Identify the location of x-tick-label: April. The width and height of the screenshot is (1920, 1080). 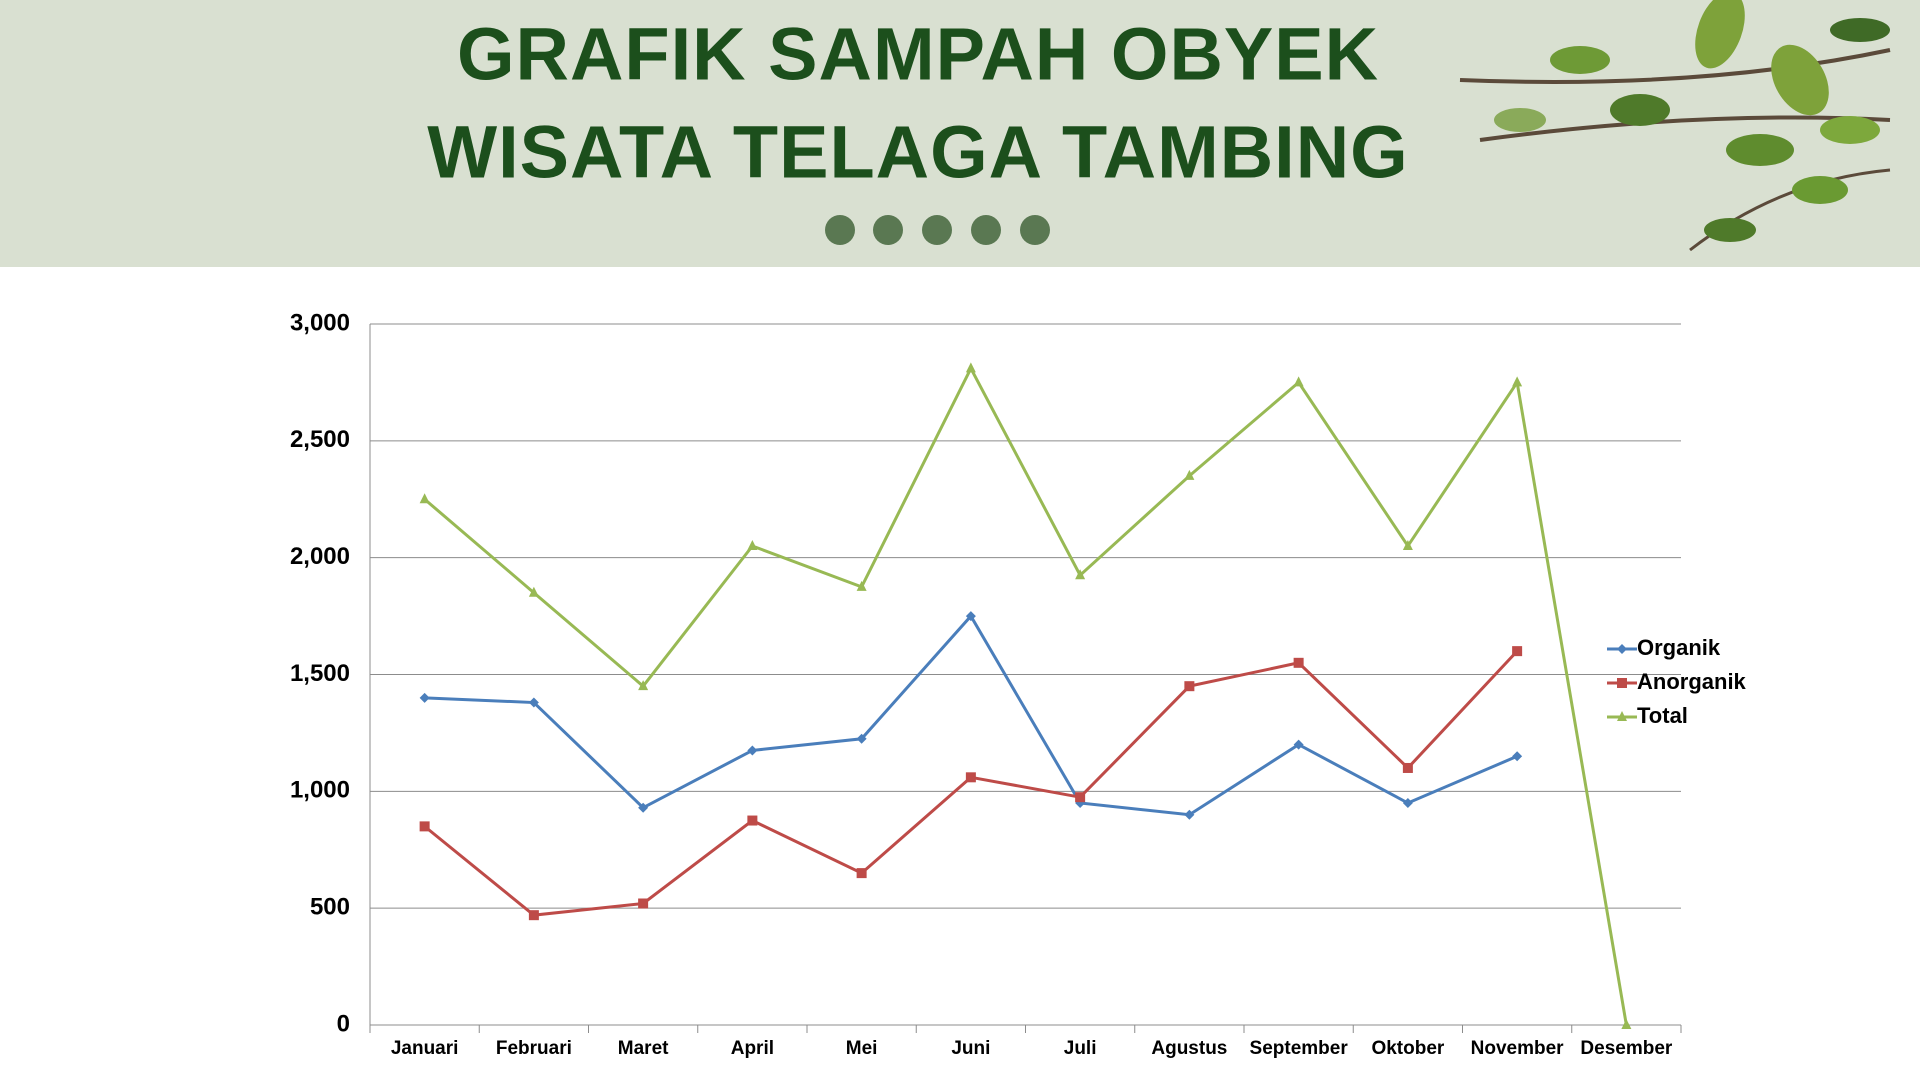
(752, 1048).